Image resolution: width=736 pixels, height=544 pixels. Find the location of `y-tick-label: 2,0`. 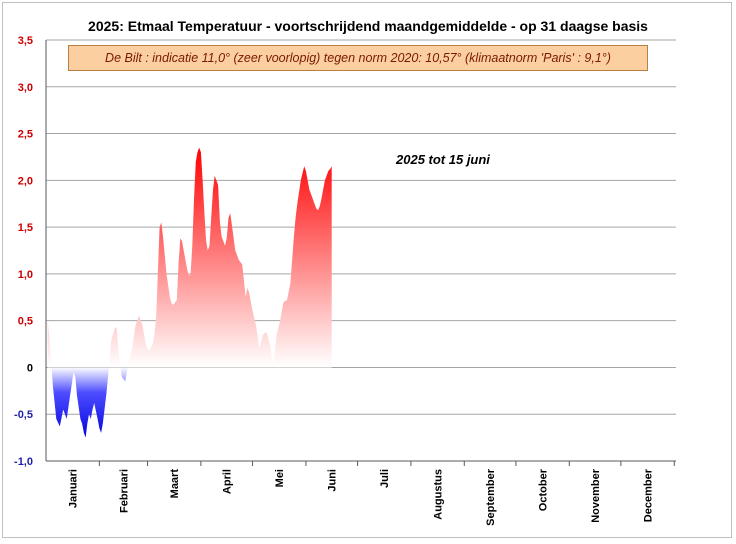

y-tick-label: 2,0 is located at coordinates (25, 181).